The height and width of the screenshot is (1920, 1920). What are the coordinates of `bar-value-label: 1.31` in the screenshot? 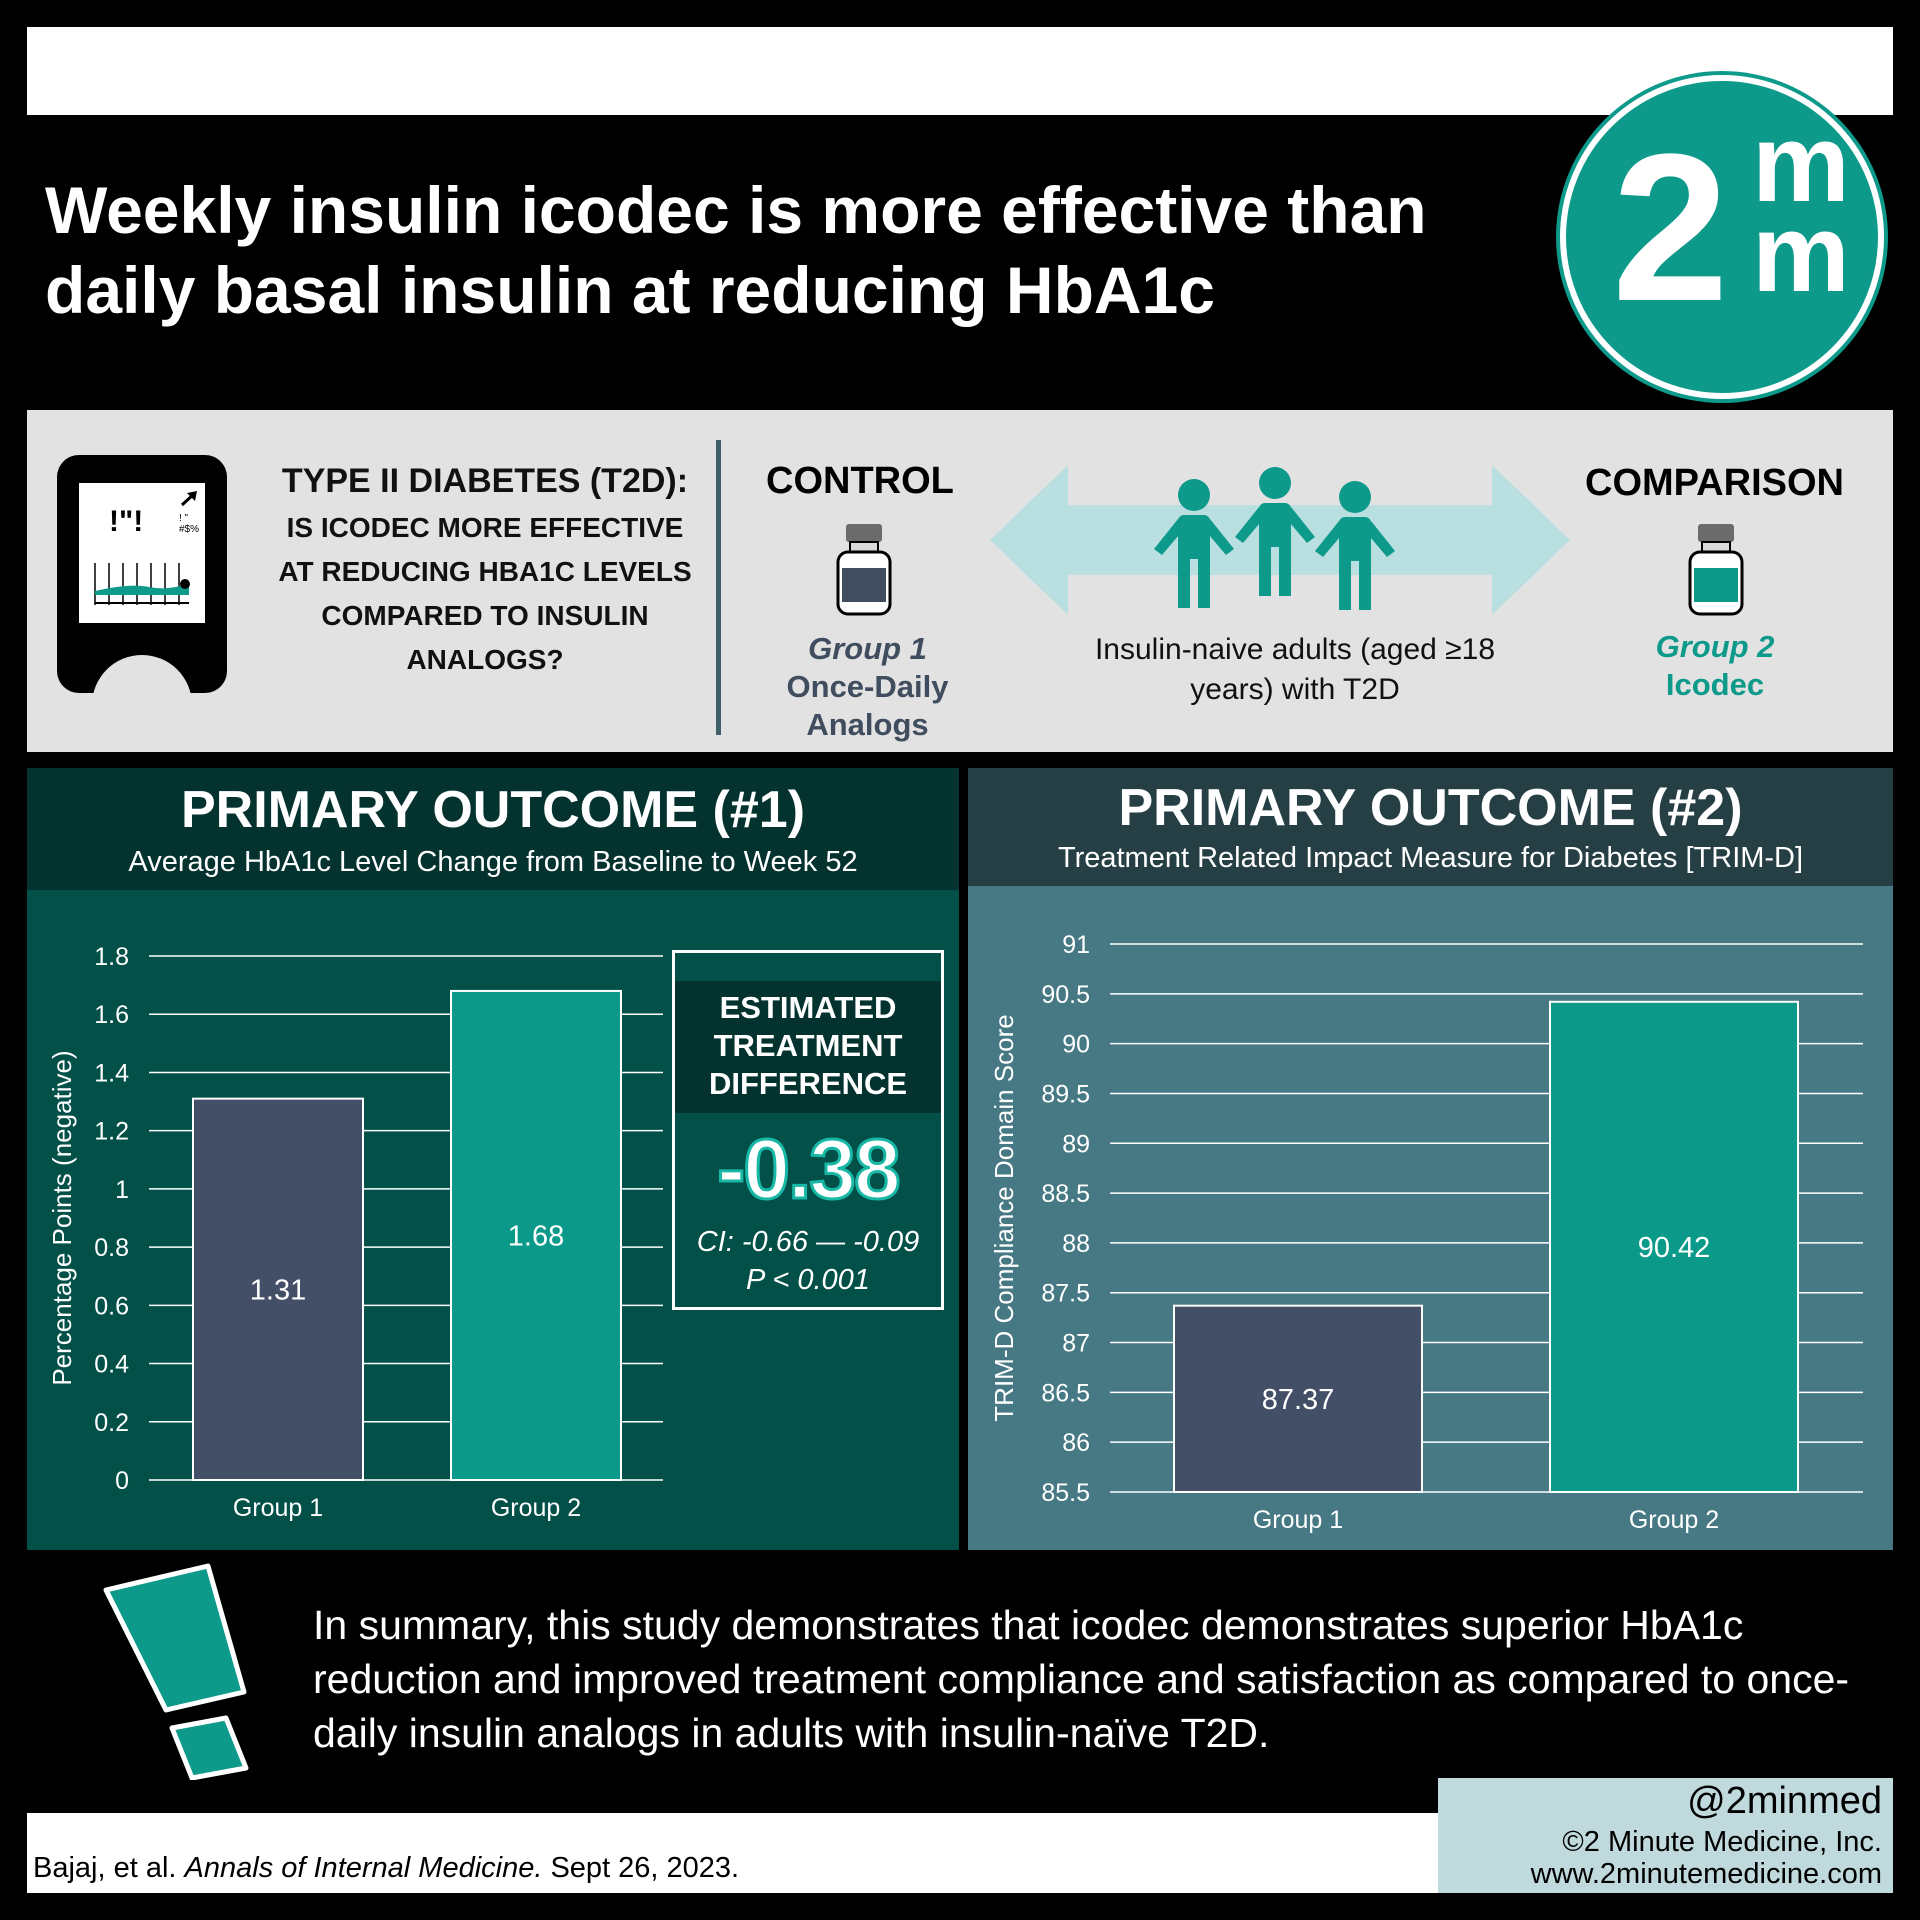 It's located at (278, 1290).